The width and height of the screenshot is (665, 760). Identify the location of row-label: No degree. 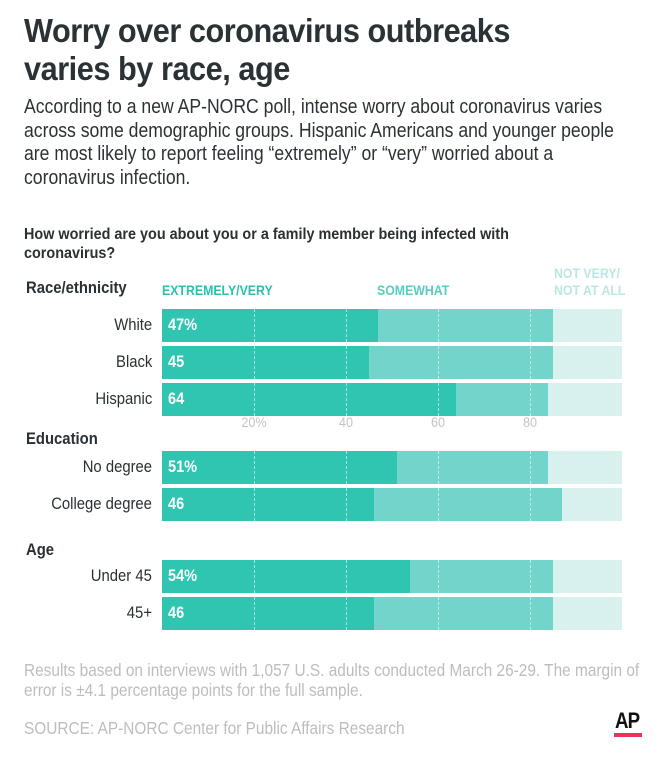
(117, 467).